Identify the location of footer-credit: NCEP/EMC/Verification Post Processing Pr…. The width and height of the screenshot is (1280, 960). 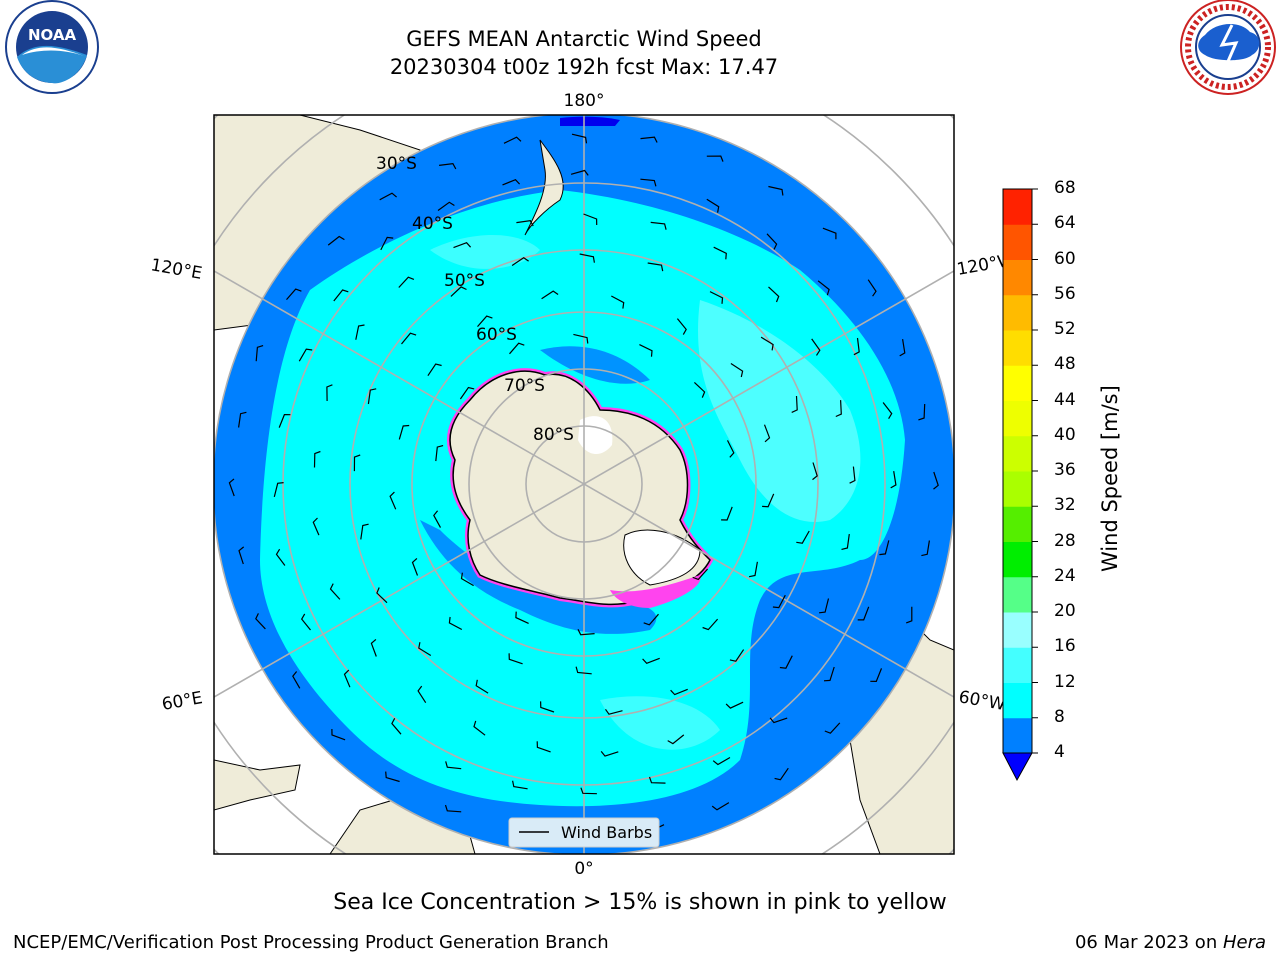
(311, 942).